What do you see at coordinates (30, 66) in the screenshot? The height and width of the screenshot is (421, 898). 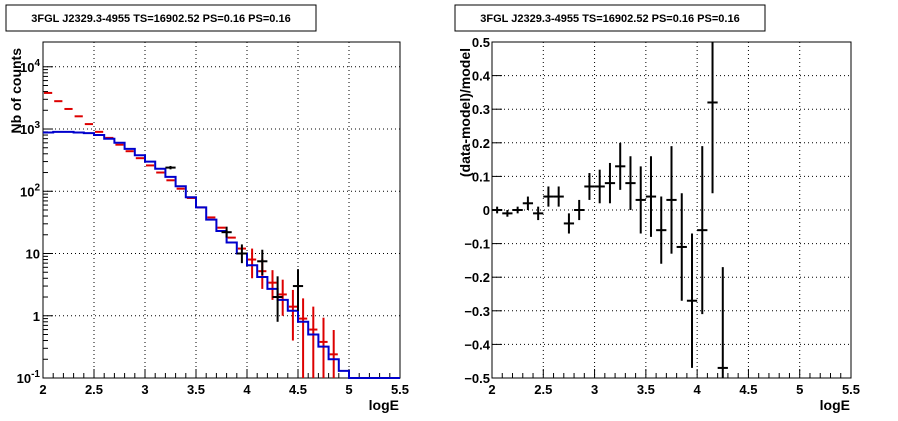 I see `left-y-tick-label: 10⁴` at bounding box center [30, 66].